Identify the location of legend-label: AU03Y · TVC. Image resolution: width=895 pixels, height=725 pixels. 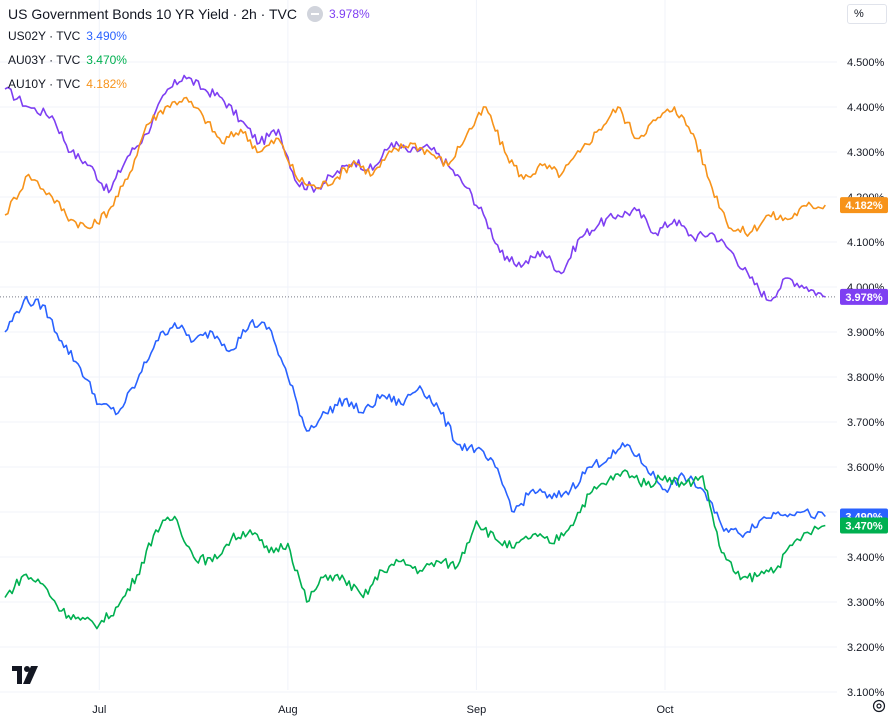
(44, 60).